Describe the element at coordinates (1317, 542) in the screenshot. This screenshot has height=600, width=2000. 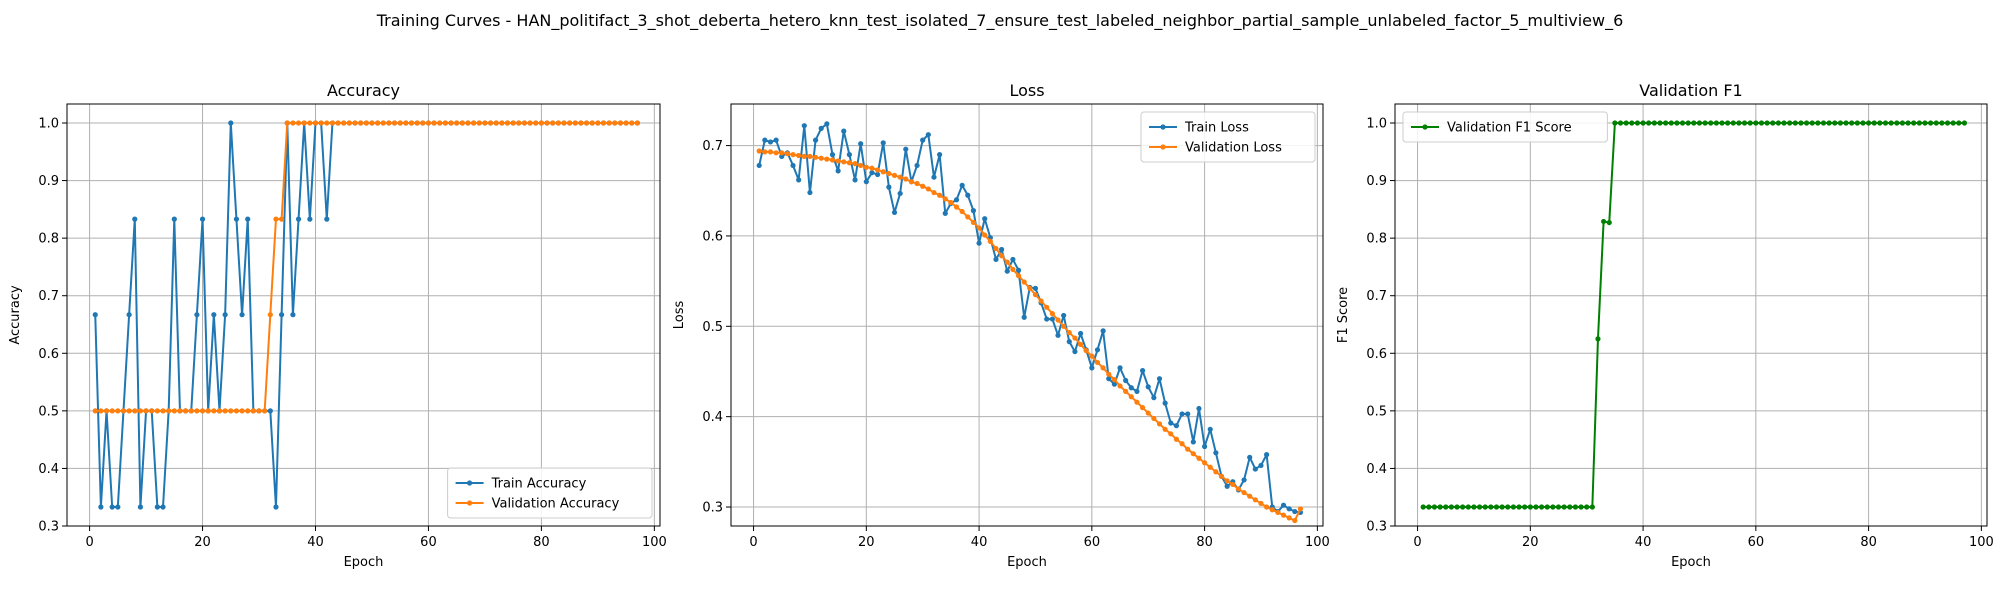
I see `loss-xtick-label: 100` at that location.